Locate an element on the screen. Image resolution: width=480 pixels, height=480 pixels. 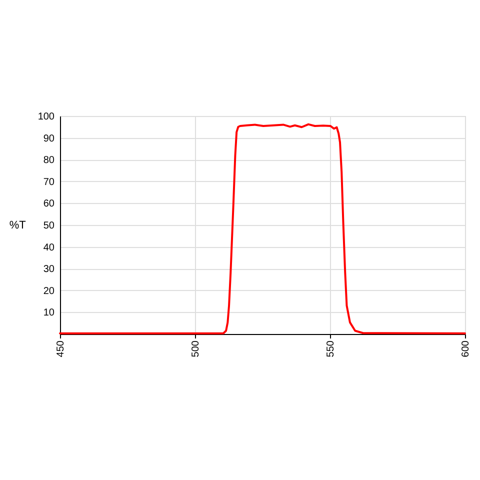
x-tick-label: 500 is located at coordinates (196, 349).